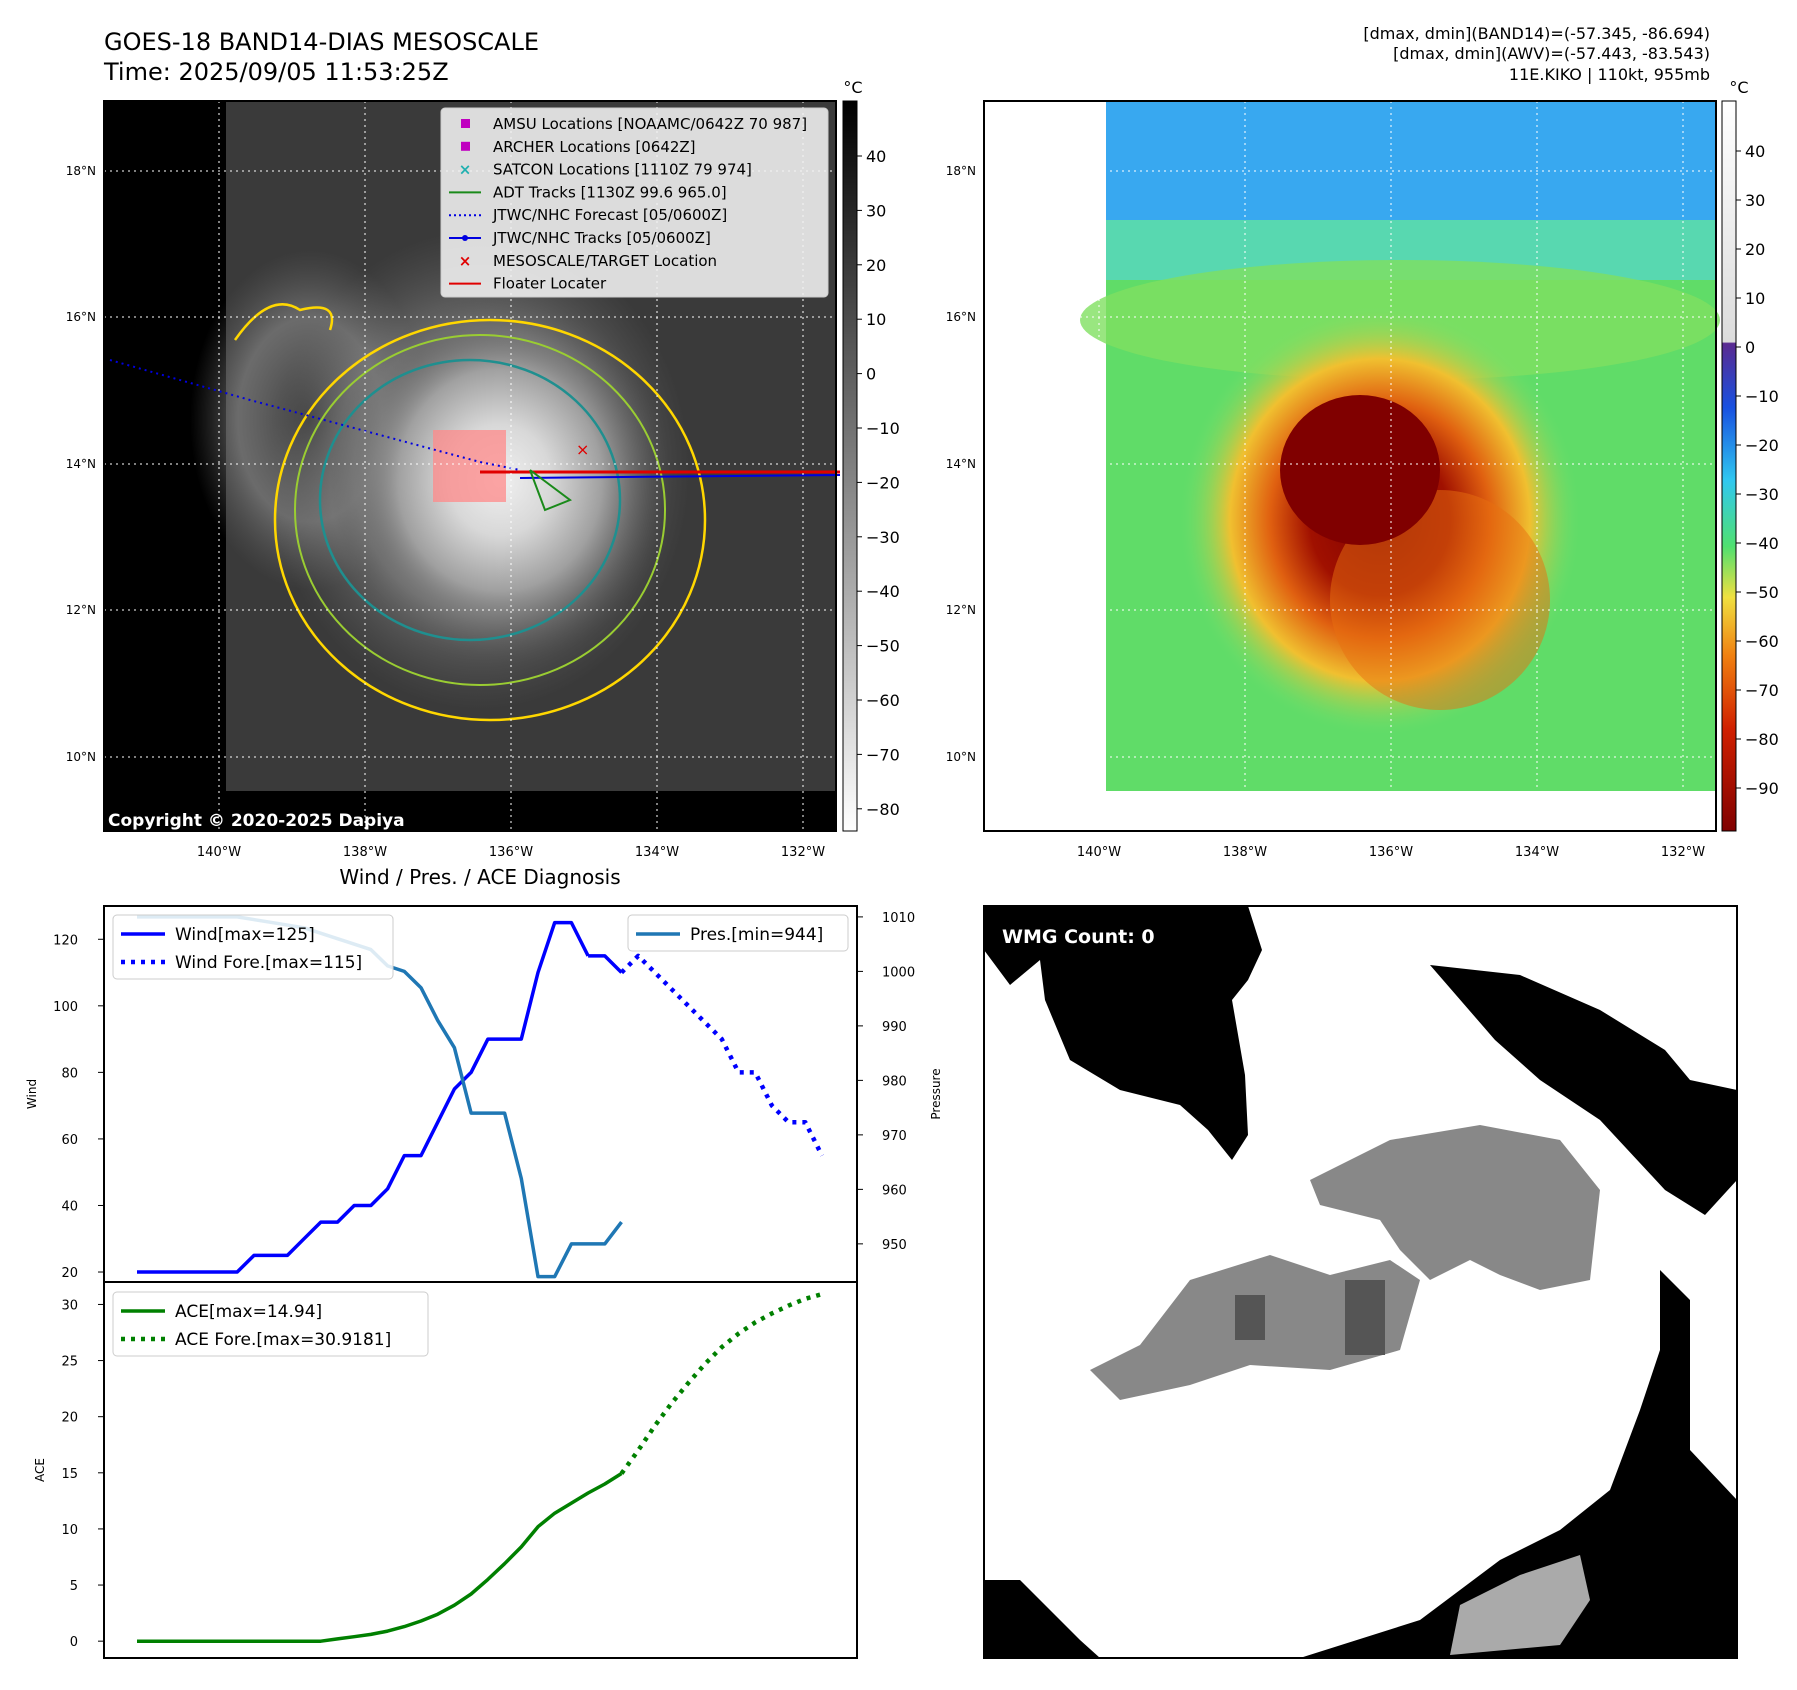 The image size is (1797, 1690). I want to click on ace-legend-box, so click(270, 1324).